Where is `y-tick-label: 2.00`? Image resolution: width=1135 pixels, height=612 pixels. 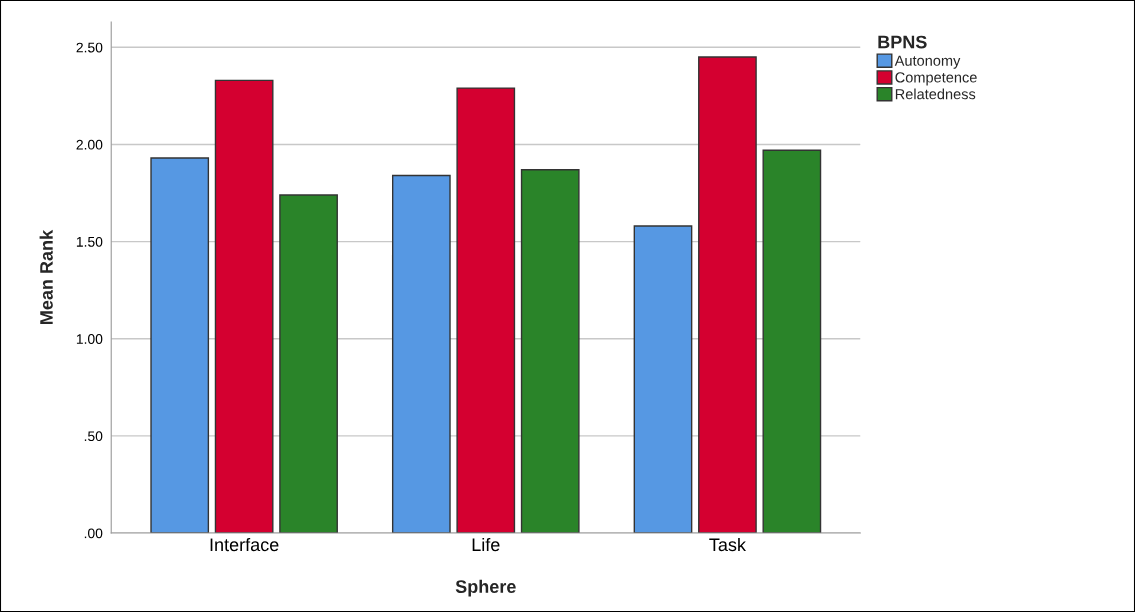 y-tick-label: 2.00 is located at coordinates (89, 144).